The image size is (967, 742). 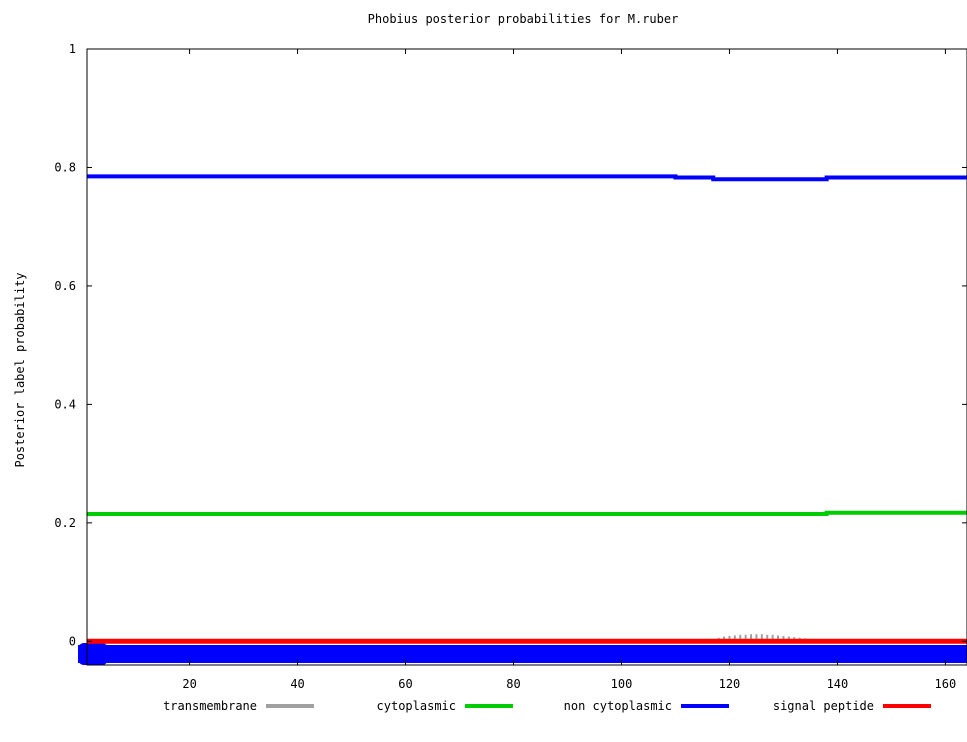 What do you see at coordinates (189, 684) in the screenshot?
I see `x-tick-label-20: 20` at bounding box center [189, 684].